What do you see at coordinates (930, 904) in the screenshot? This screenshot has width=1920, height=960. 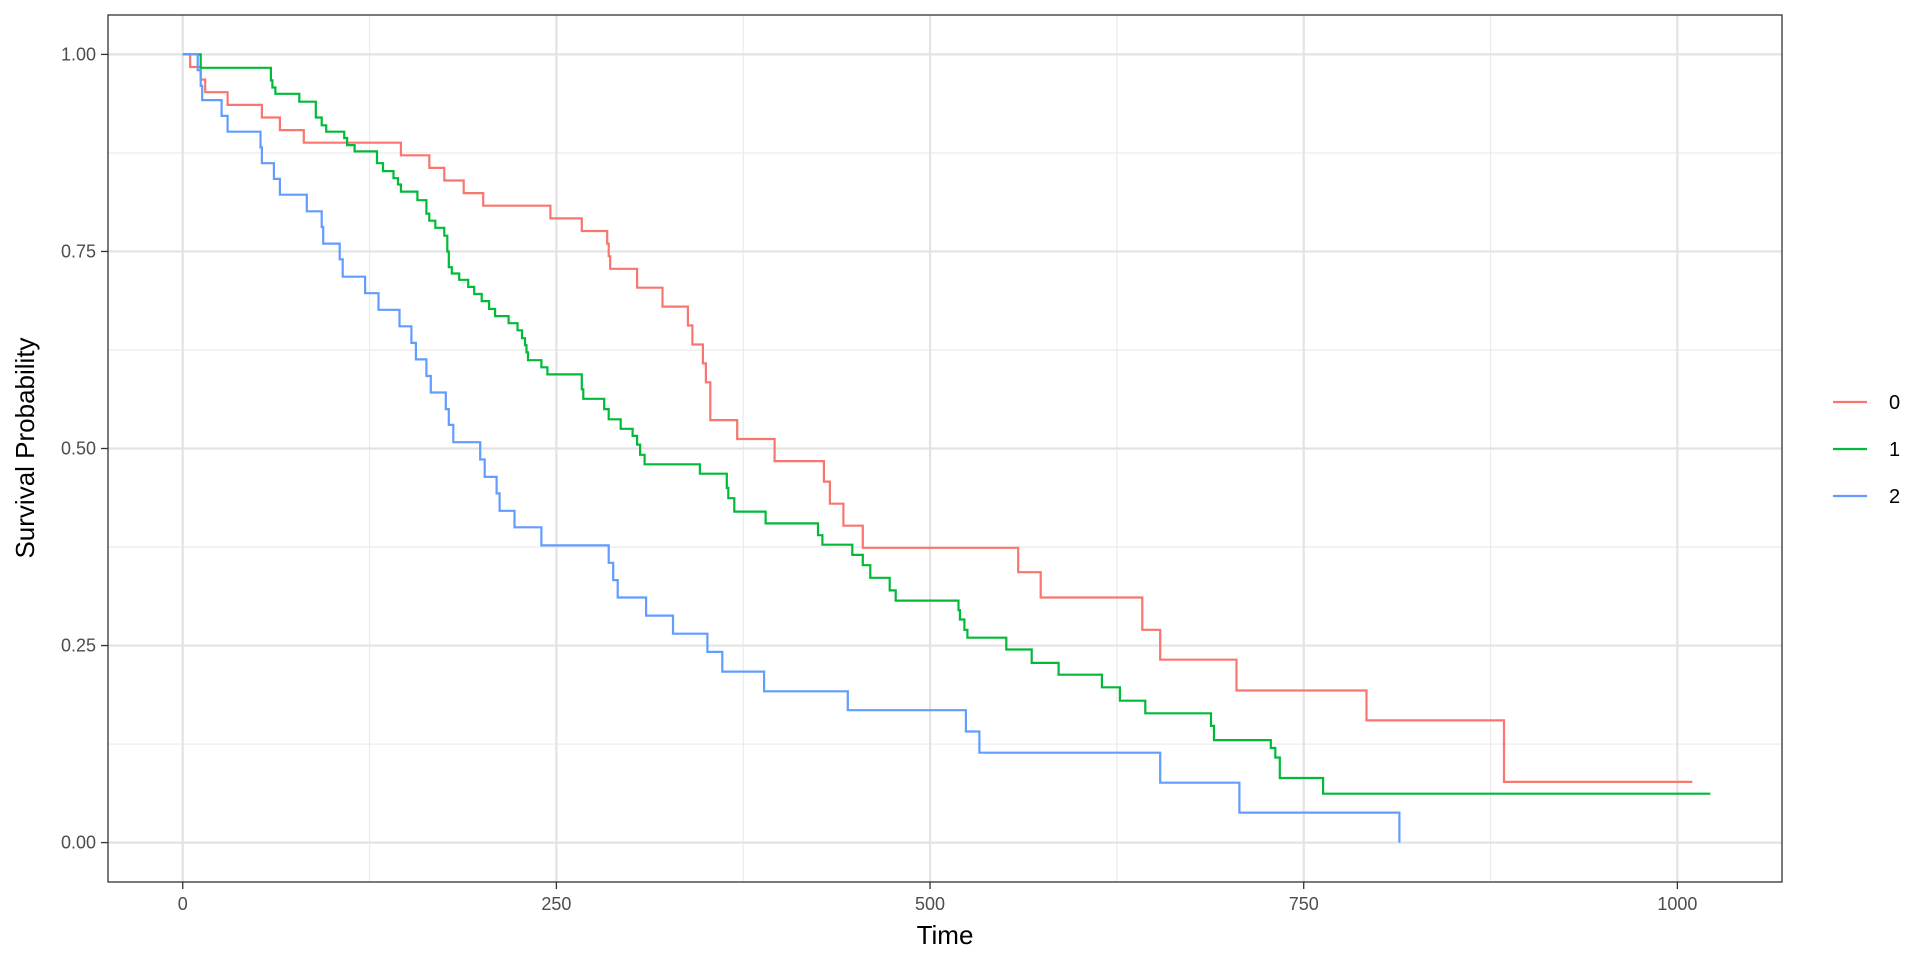 I see `x-tick-label: 500` at bounding box center [930, 904].